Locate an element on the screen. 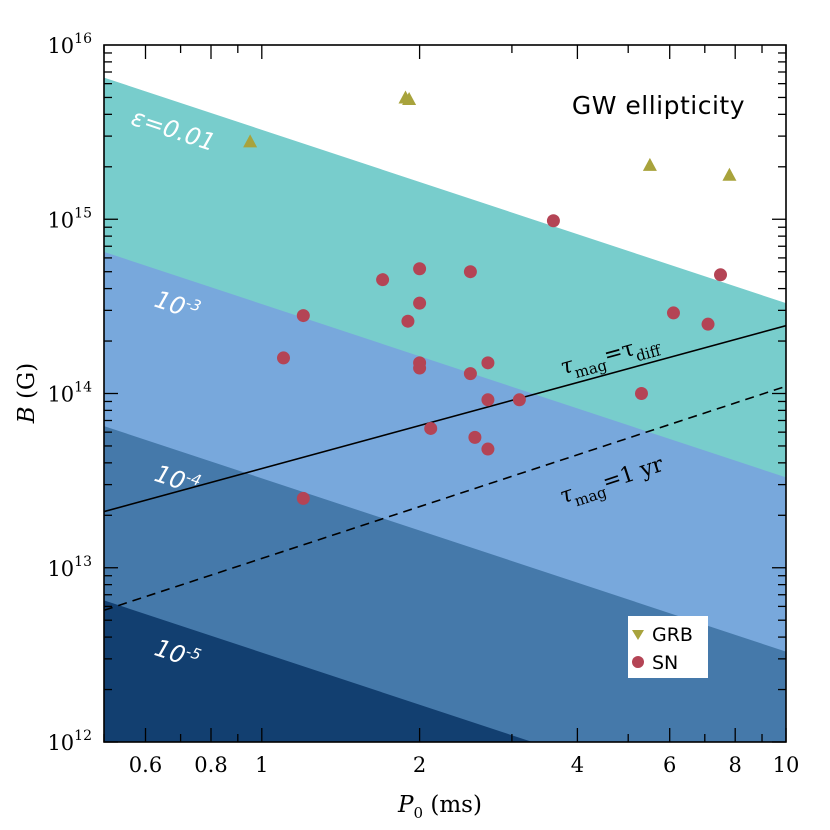 Image resolution: width=830 pixels, height=830 pixels. y-tick-label-0: 1012 is located at coordinates (69, 741).